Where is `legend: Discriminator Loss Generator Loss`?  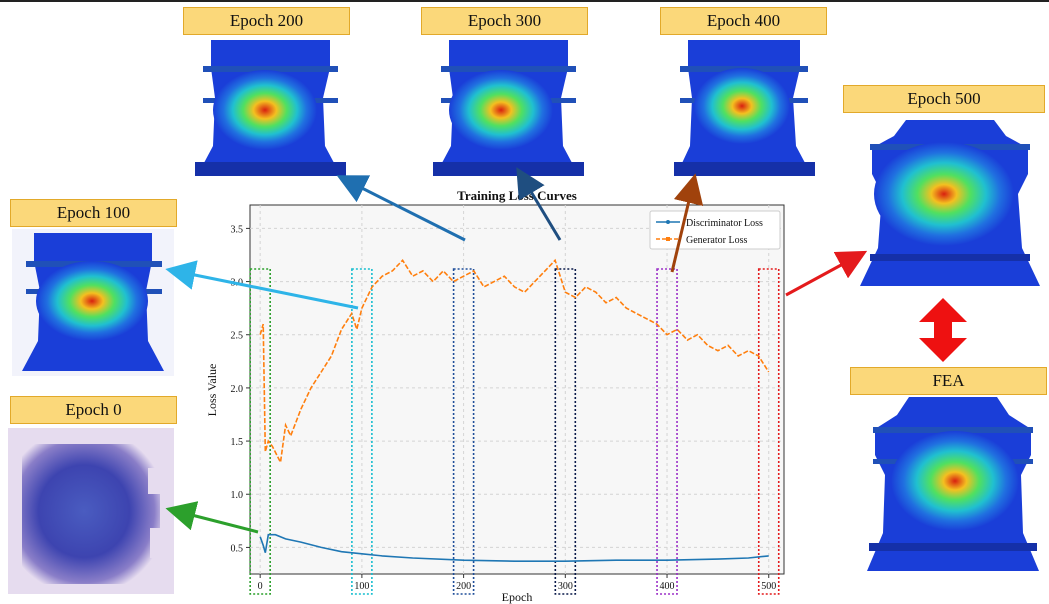 legend: Discriminator Loss Generator Loss is located at coordinates (715, 230).